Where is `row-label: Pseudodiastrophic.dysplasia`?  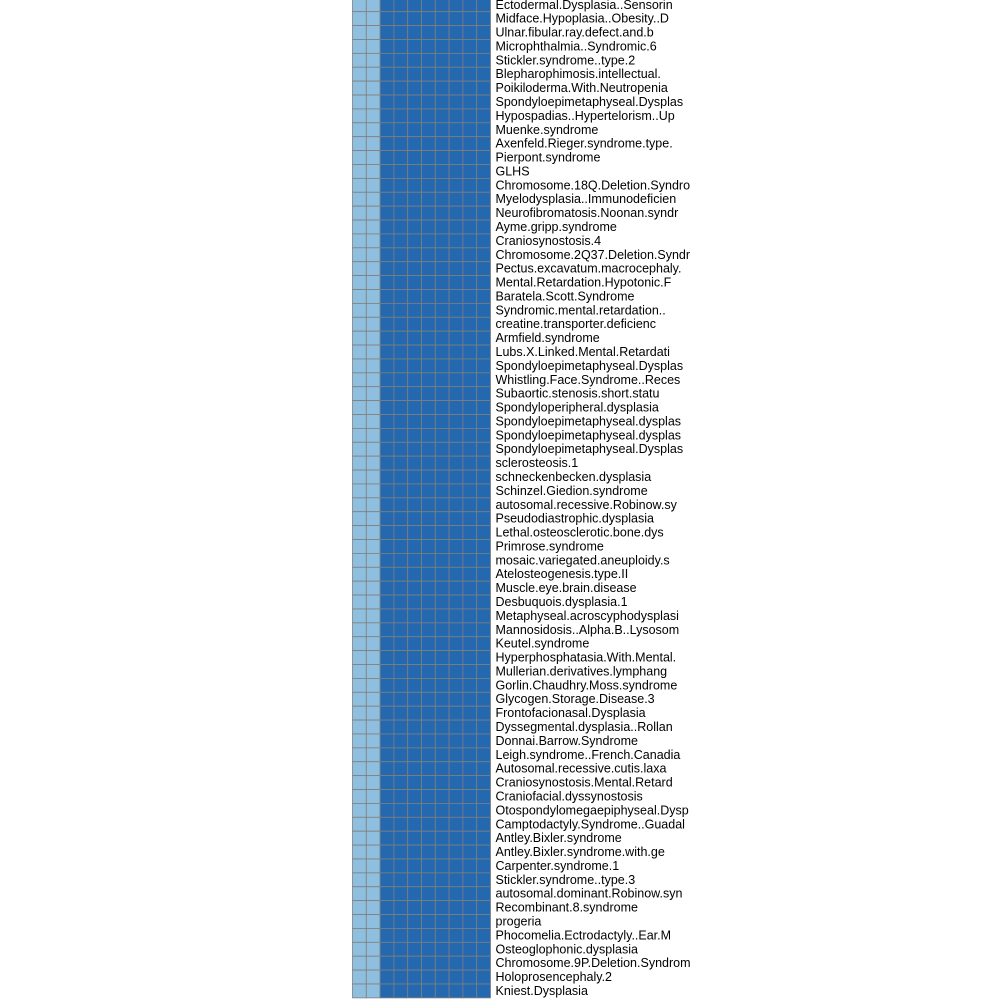 row-label: Pseudodiastrophic.dysplasia is located at coordinates (575, 519).